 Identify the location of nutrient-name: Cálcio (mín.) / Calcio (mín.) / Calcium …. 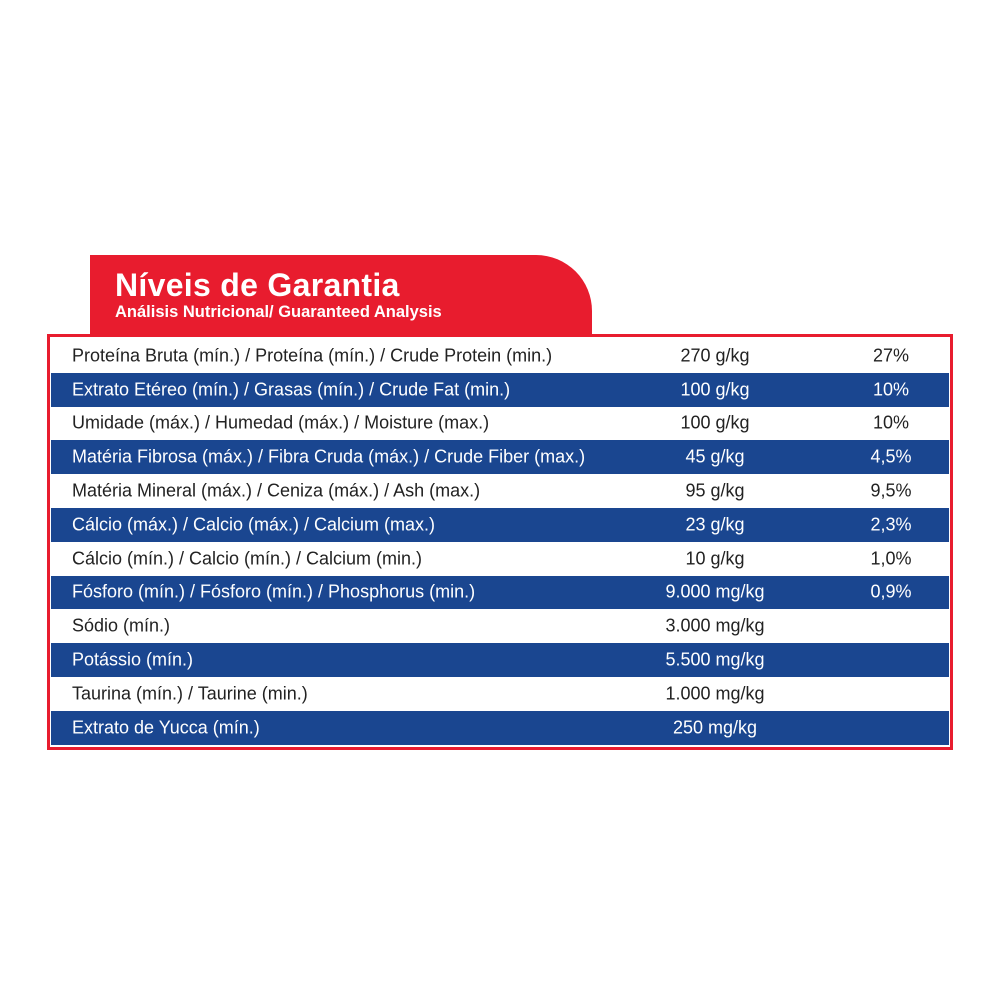
(247, 558).